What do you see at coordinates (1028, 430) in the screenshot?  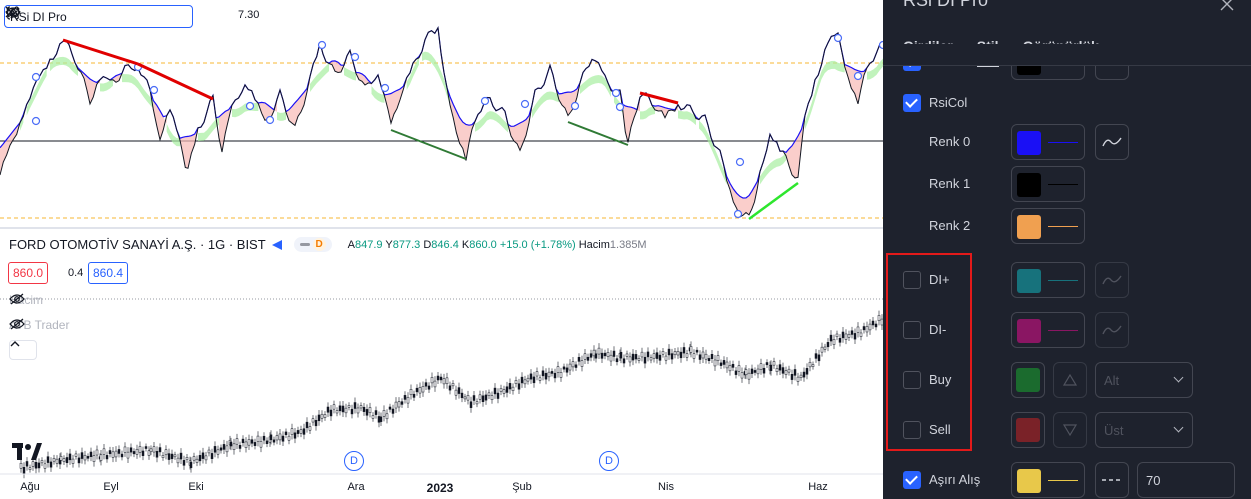 I see `sell-color-button` at bounding box center [1028, 430].